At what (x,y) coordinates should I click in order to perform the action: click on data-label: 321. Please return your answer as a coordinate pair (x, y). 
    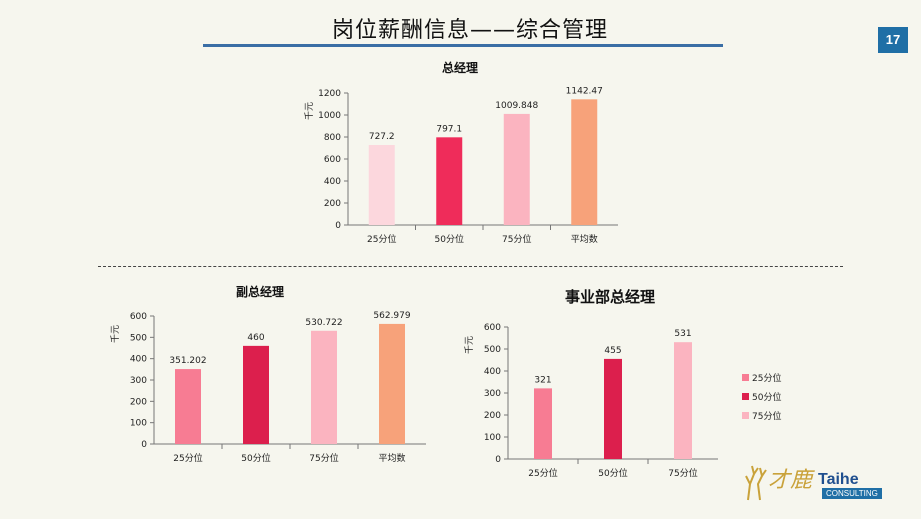
    Looking at the image, I should click on (542, 380).